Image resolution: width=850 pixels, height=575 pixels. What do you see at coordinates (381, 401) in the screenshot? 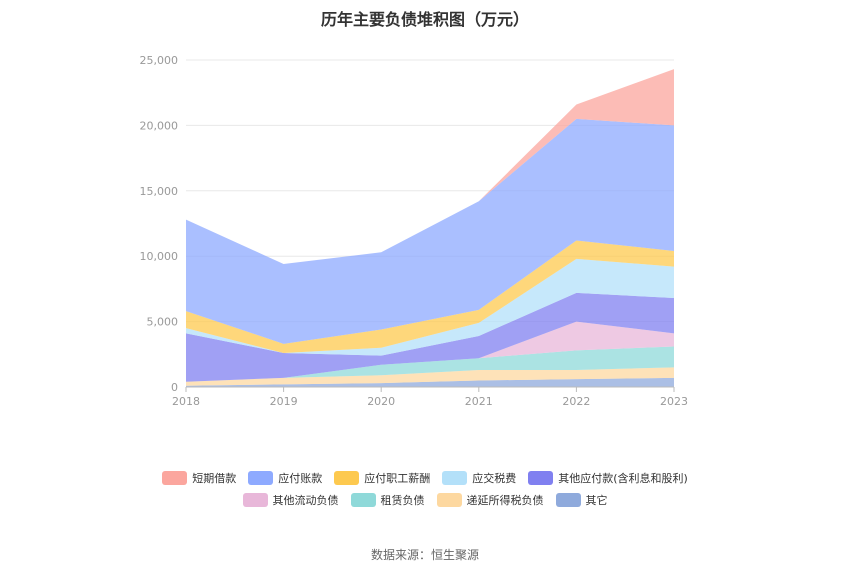
I see `x-tick-label: 2020` at bounding box center [381, 401].